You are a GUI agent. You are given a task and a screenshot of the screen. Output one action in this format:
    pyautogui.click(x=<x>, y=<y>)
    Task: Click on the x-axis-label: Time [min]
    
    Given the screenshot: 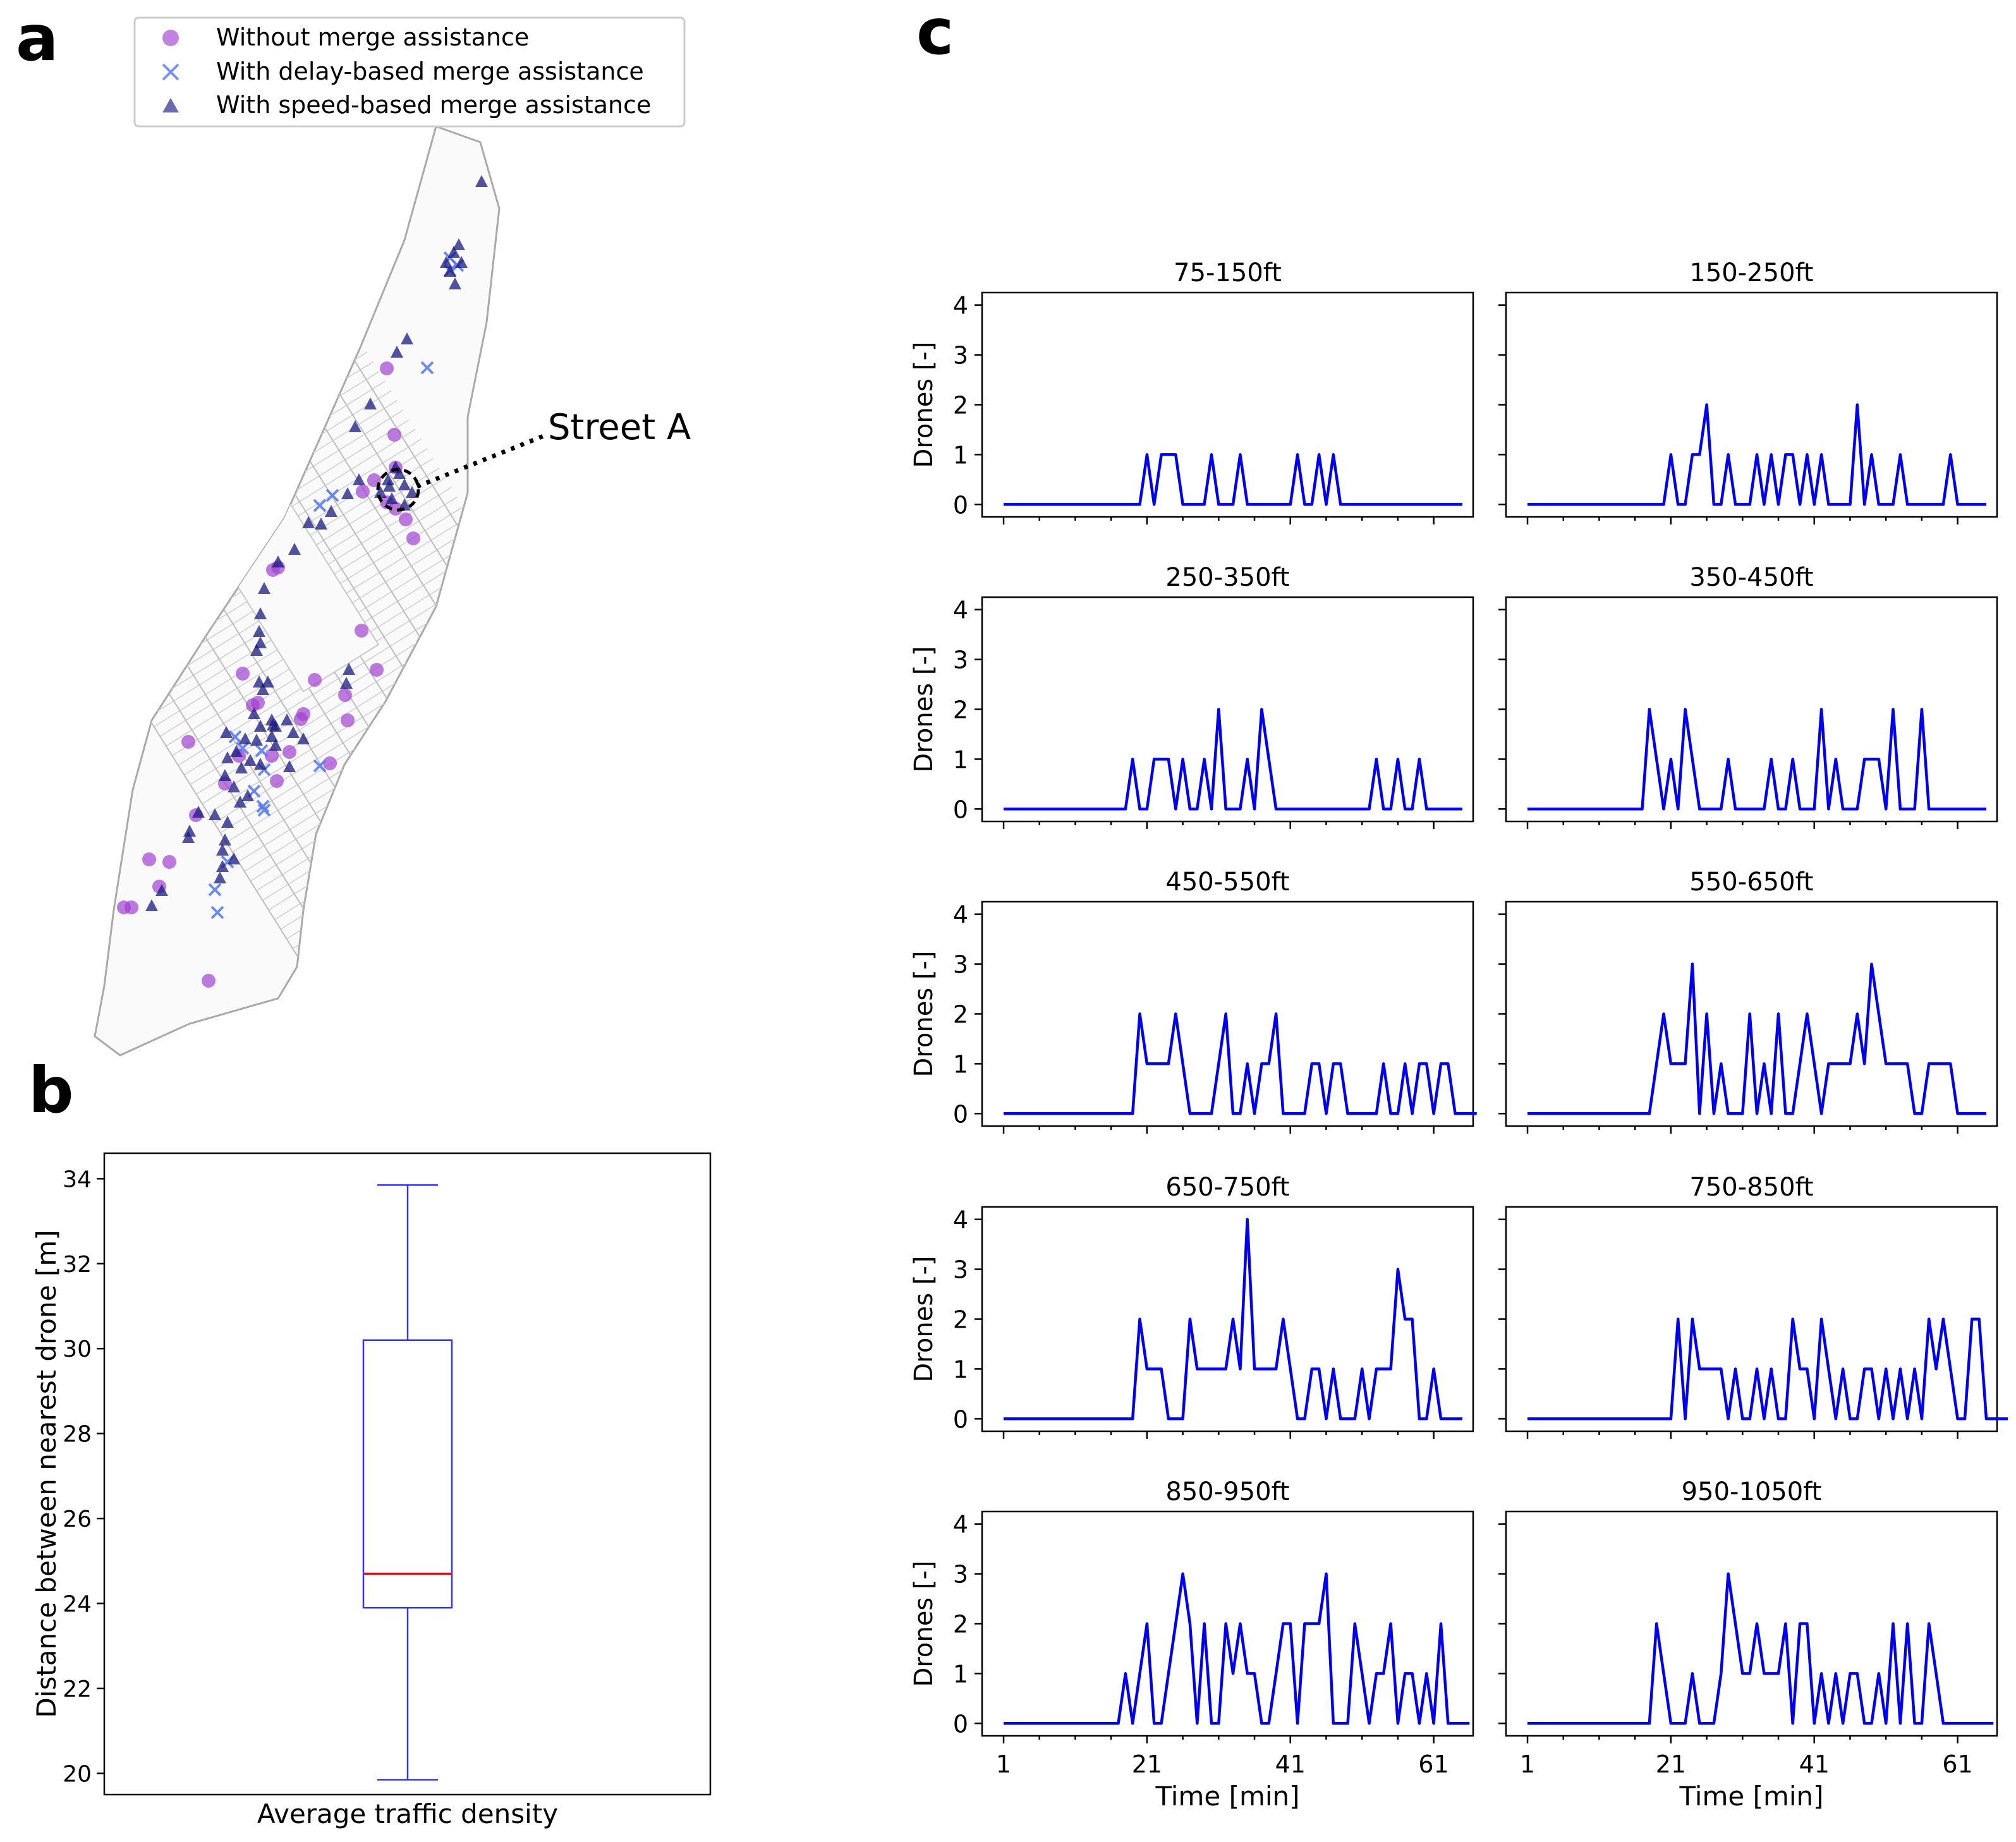 What is the action you would take?
    pyautogui.click(x=1227, y=1796)
    